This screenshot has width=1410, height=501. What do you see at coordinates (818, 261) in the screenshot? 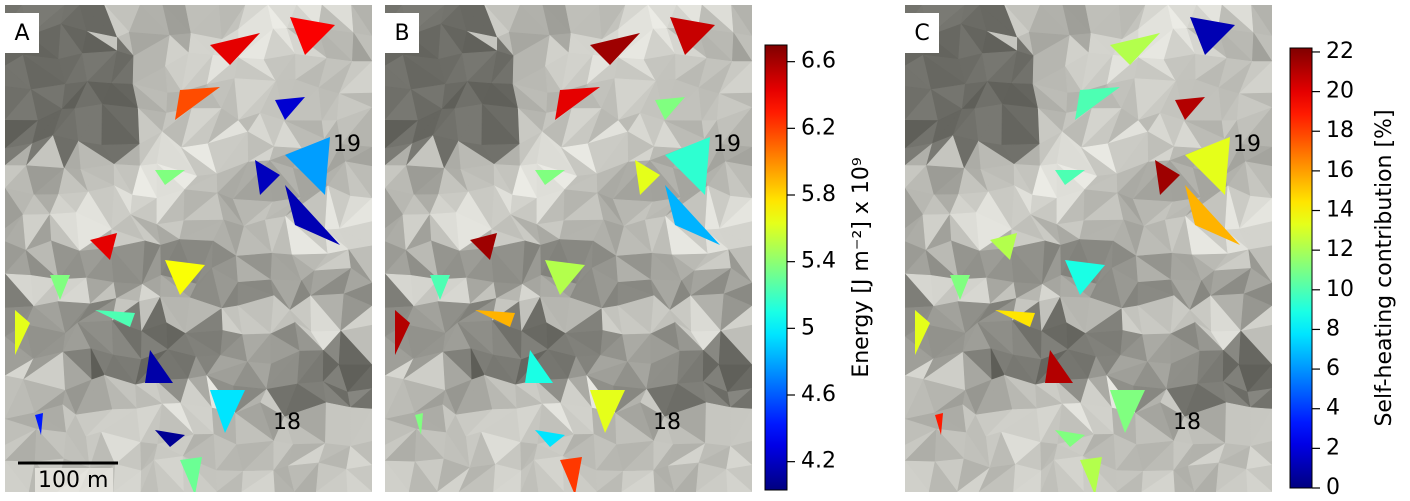
I see `colorbar-tick-label: 5.4` at bounding box center [818, 261].